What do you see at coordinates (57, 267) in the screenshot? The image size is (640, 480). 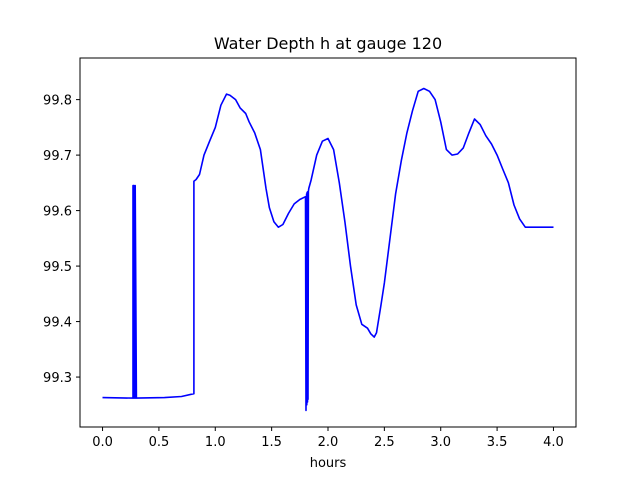 I see `y-tick-label: 99.5` at bounding box center [57, 267].